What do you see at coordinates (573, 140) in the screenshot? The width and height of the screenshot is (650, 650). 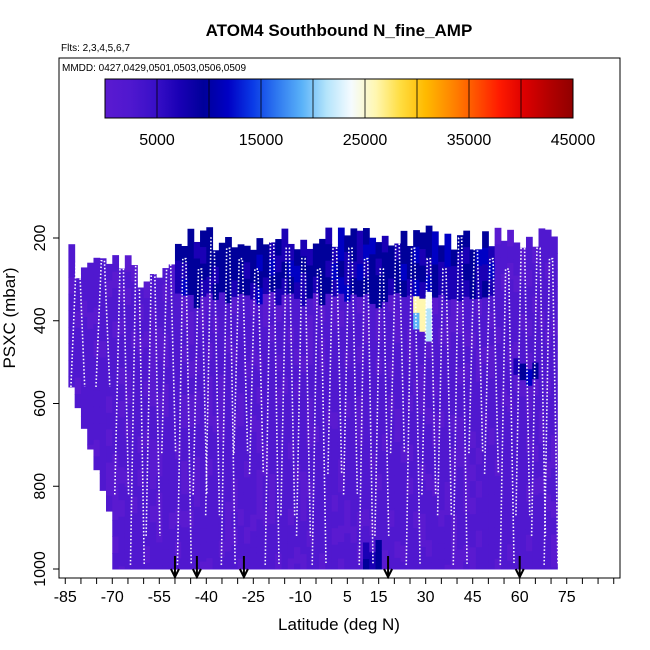 I see `colorbar-tick-label: 45000` at bounding box center [573, 140].